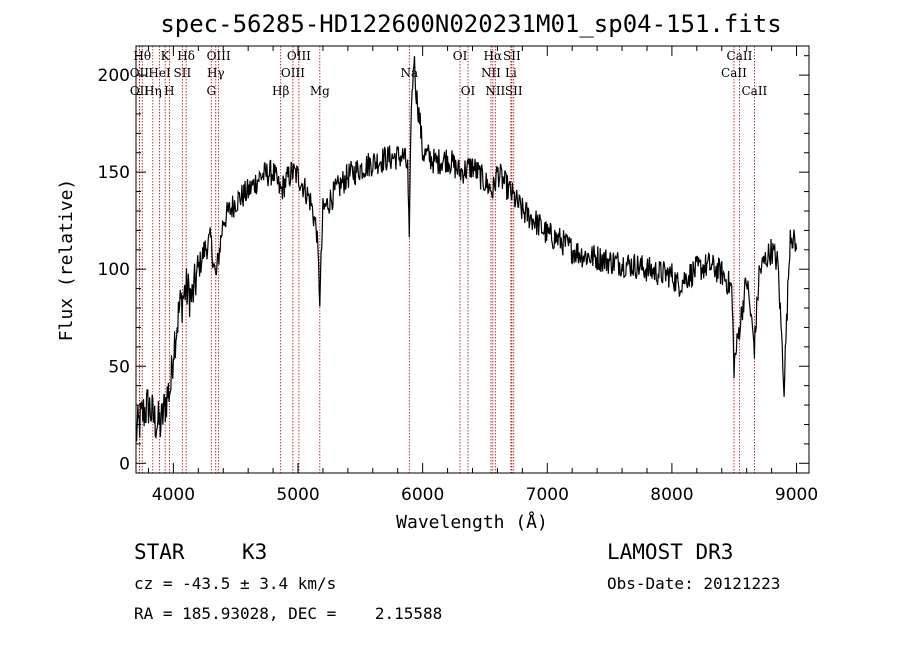 Image resolution: width=900 pixels, height=649 pixels. Describe the element at coordinates (472, 522) in the screenshot. I see `x-axis-label: Wavelength (Å)` at that location.